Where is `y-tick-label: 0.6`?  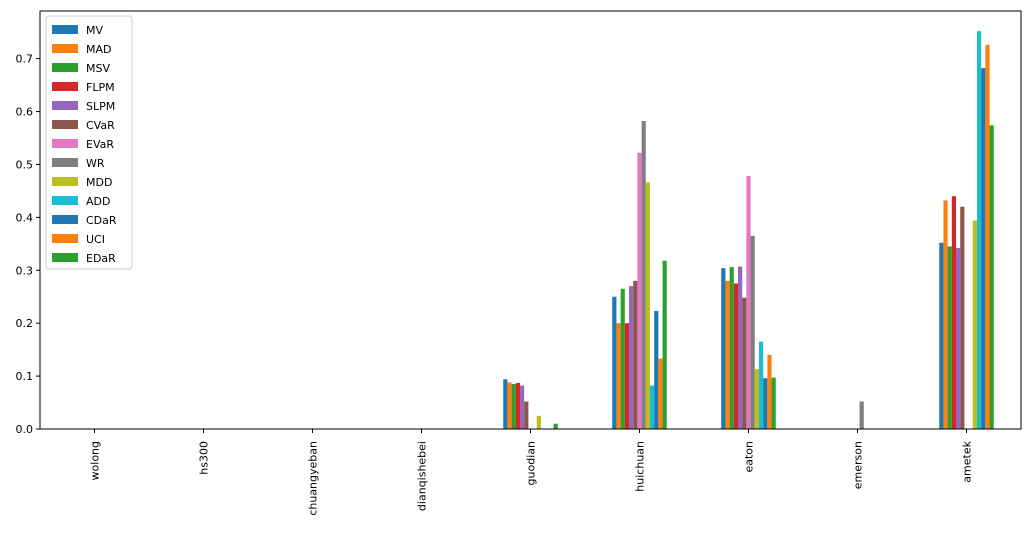 y-tick-label: 0.6 is located at coordinates (25, 112).